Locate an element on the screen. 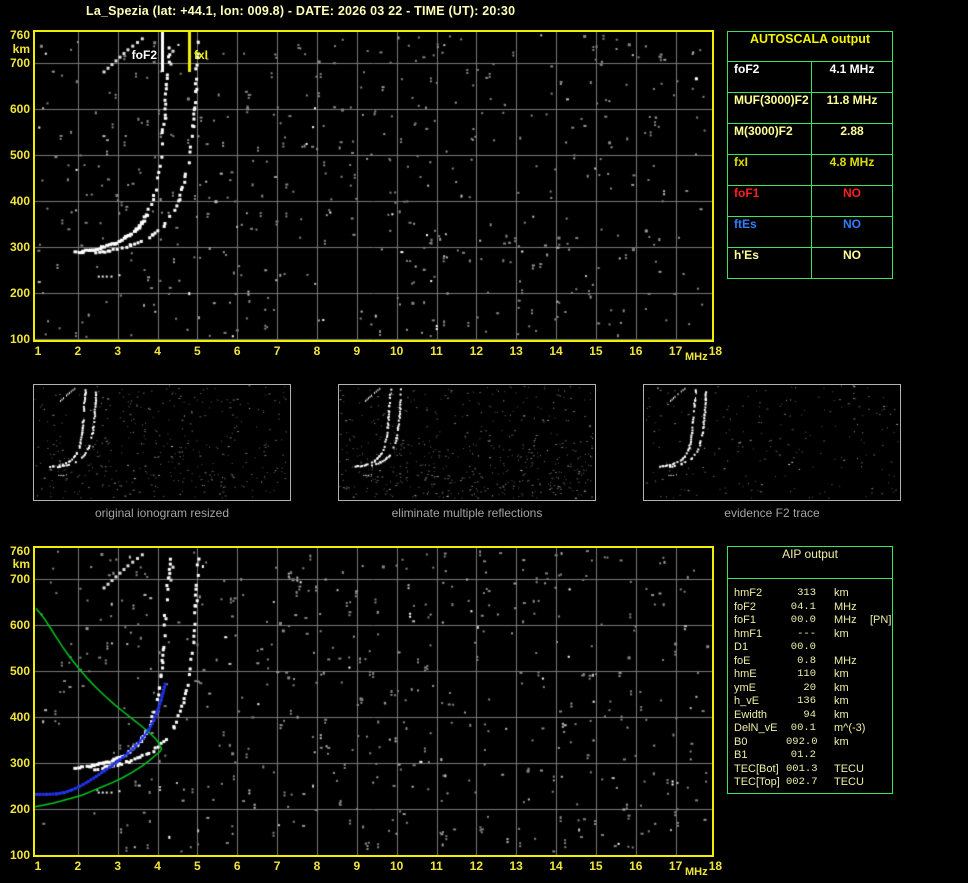  aip-row-D1: D1 00.0 is located at coordinates (813, 648).